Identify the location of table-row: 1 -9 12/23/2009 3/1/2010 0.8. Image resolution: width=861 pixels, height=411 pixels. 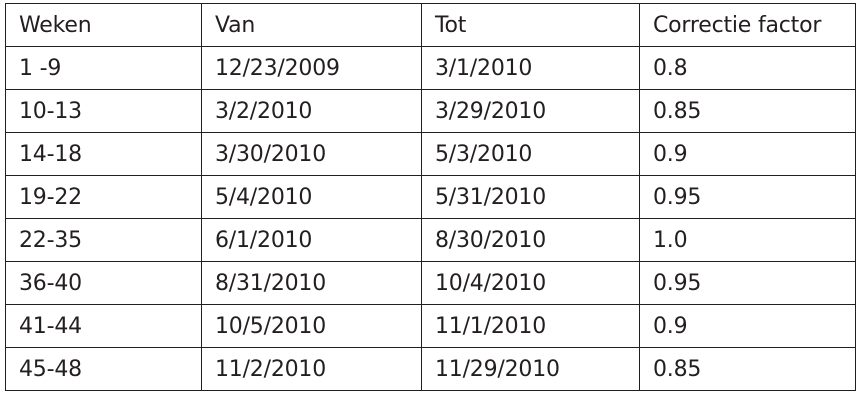
(430, 68).